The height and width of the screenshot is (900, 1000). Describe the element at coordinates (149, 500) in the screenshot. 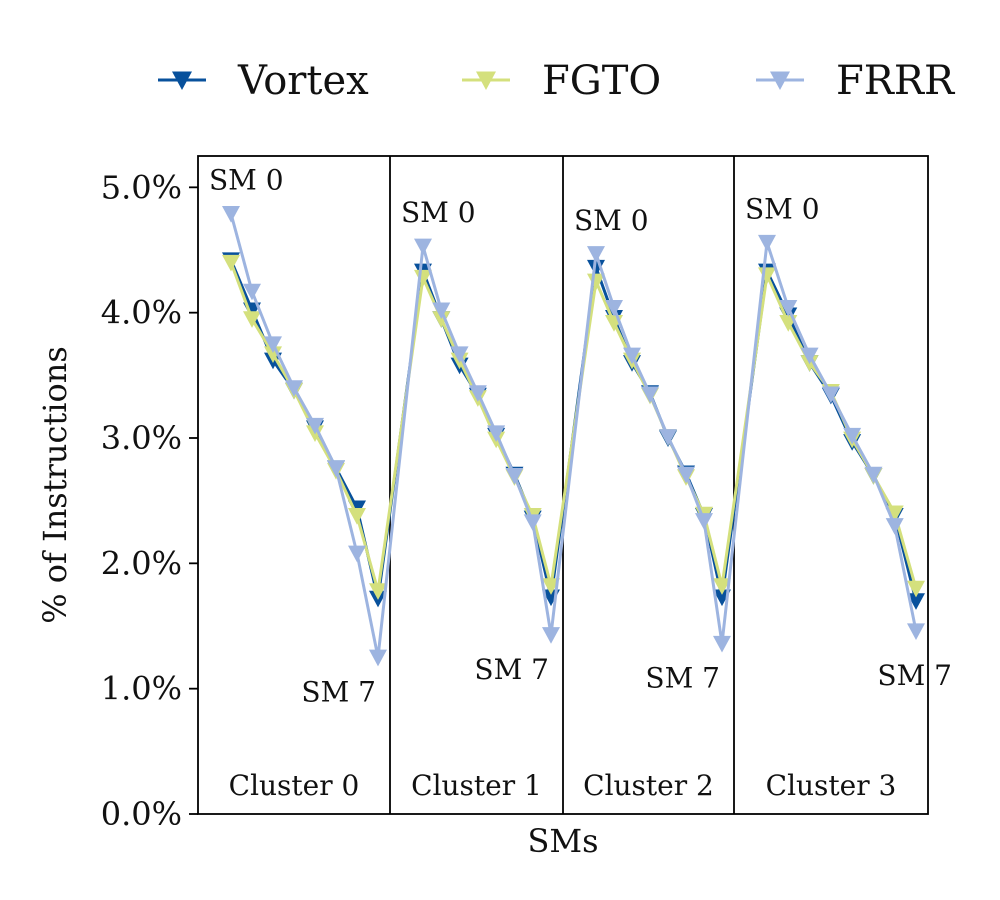

I see `y-axis: 0.0% 1.0% 2.0% 3.0% 4.0% 5.0%` at that location.